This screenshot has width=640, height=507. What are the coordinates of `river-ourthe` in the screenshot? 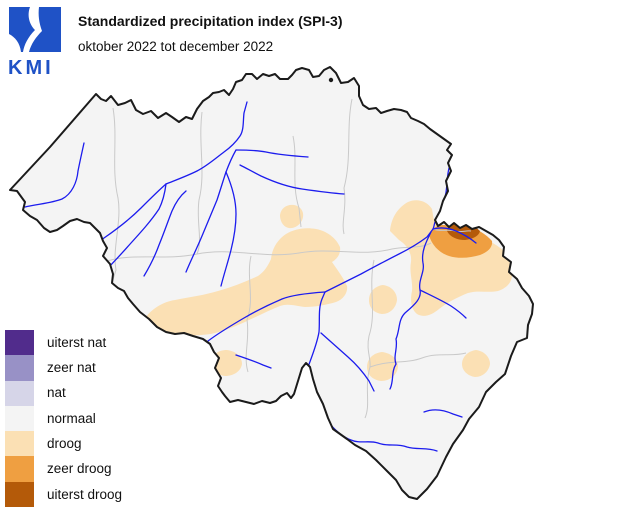 It's located at (410, 310).